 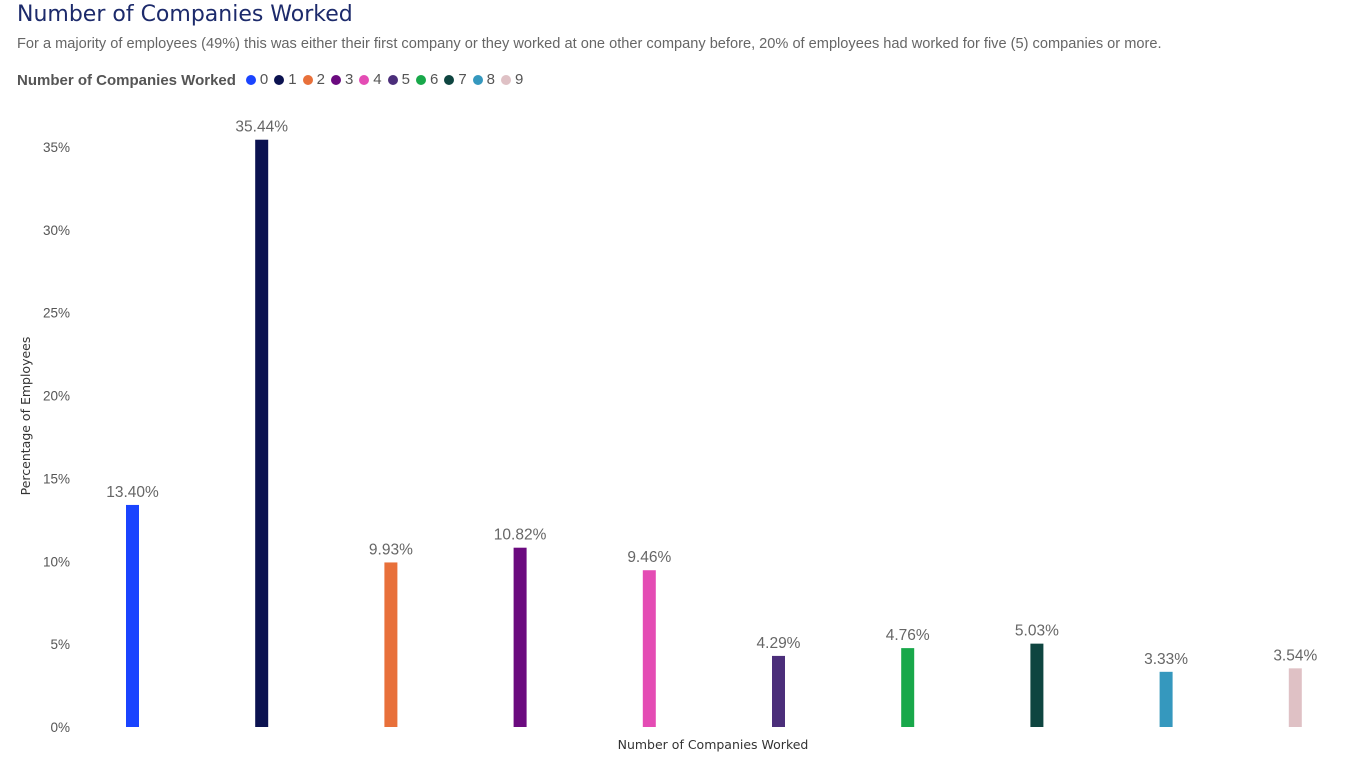 What do you see at coordinates (1295, 655) in the screenshot?
I see `value-label-9: 3.54%` at bounding box center [1295, 655].